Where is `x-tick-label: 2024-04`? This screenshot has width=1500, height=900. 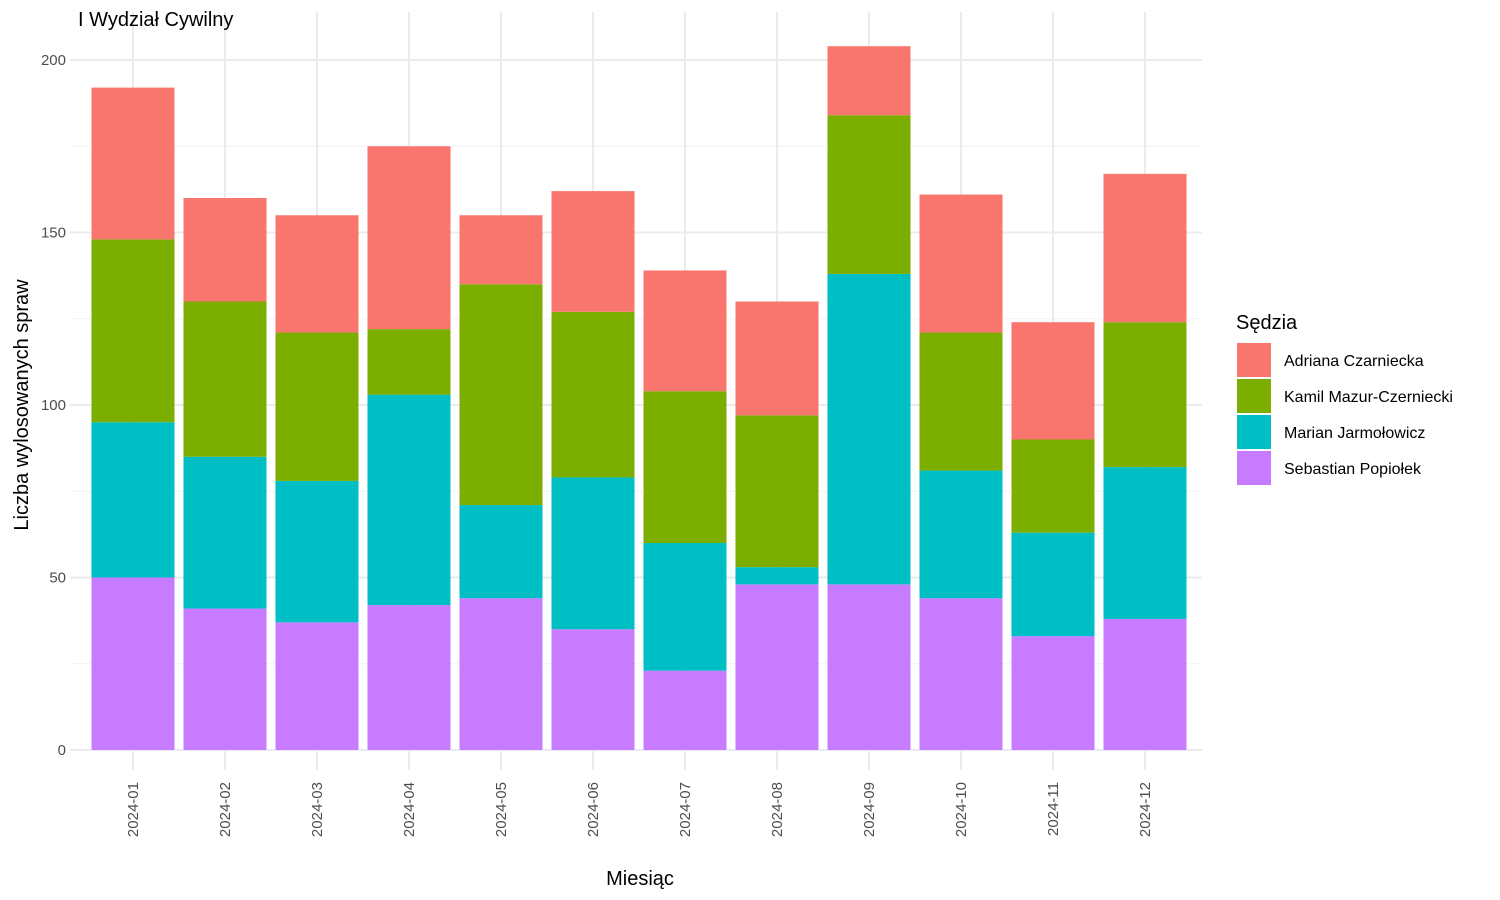
x-tick-label: 2024-04 is located at coordinates (409, 809).